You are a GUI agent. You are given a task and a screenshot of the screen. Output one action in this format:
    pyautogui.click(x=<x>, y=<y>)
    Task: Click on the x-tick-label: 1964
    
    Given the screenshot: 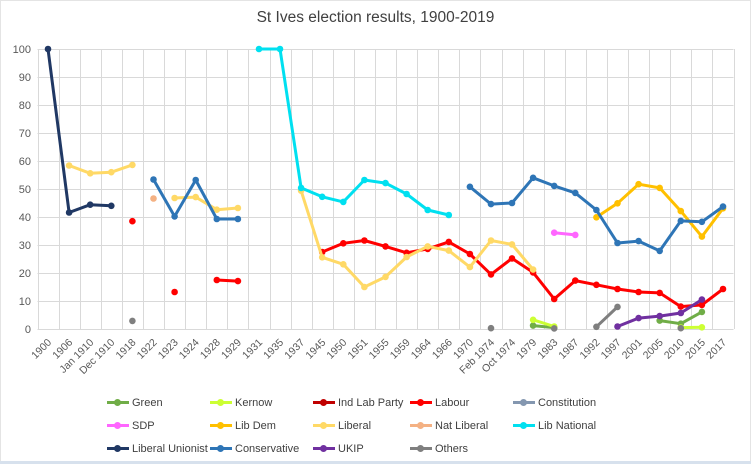 What is the action you would take?
    pyautogui.click(x=421, y=349)
    